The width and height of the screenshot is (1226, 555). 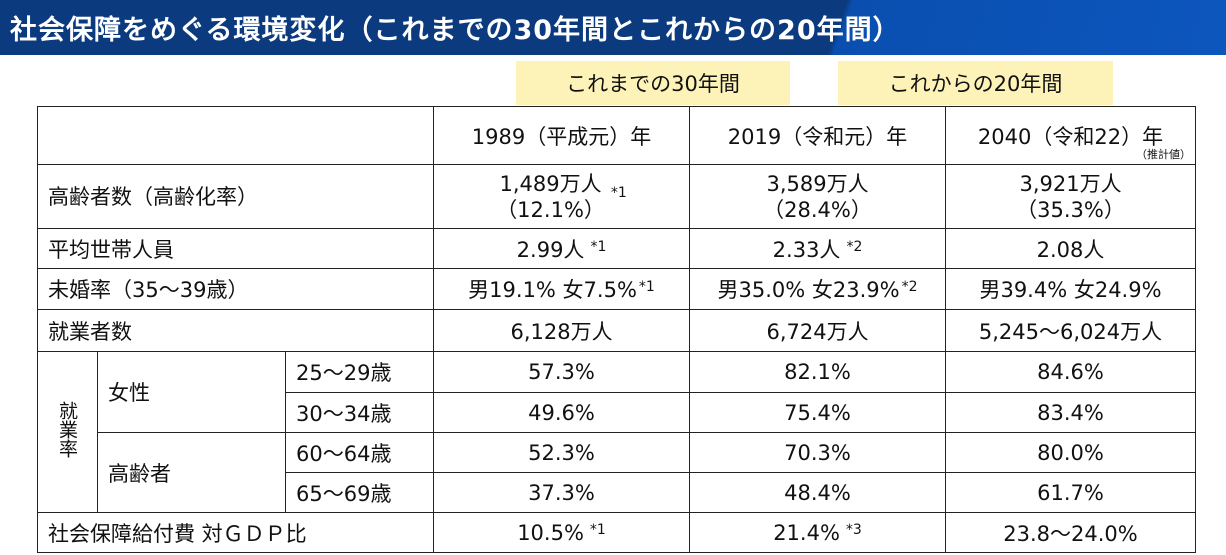 What do you see at coordinates (235, 248) in the screenshot?
I see `row-label: 平均世帯人員` at bounding box center [235, 248].